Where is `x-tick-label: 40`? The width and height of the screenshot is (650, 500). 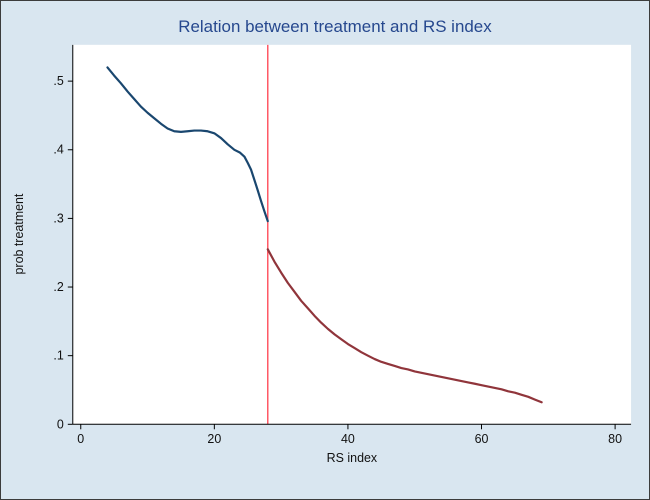
x-tick-label: 40 is located at coordinates (348, 439).